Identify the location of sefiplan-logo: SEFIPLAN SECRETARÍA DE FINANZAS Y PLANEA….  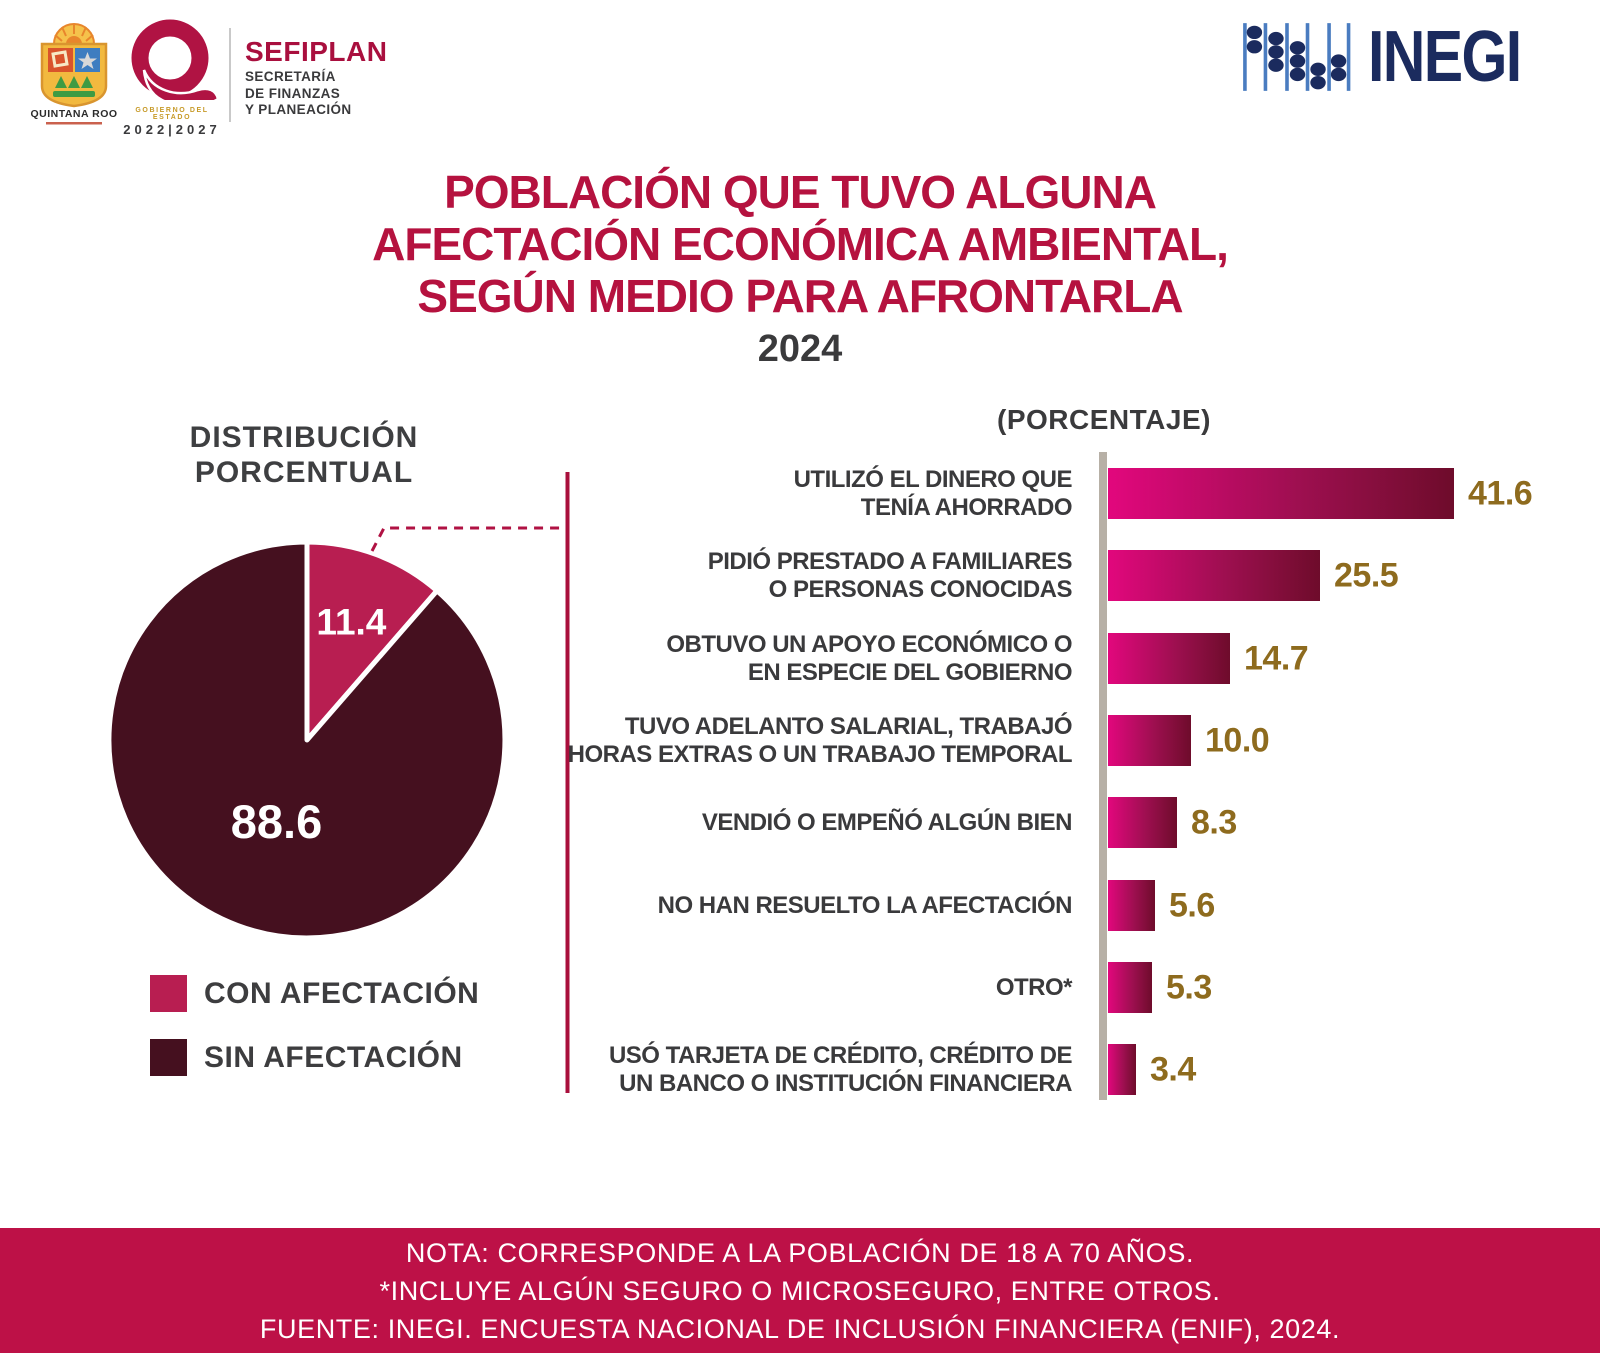
(316, 77).